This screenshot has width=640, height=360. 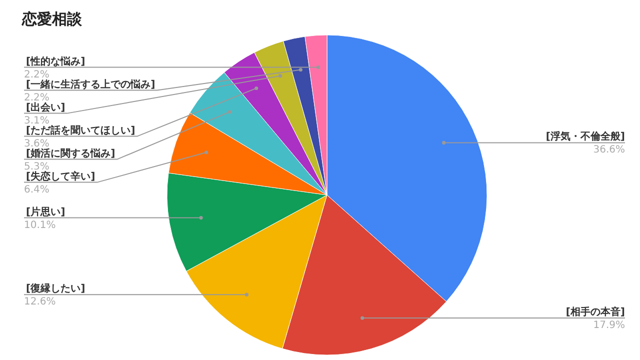 What do you see at coordinates (71, 153) in the screenshot?
I see `slice-label: [婚活に関する悩み]` at bounding box center [71, 153].